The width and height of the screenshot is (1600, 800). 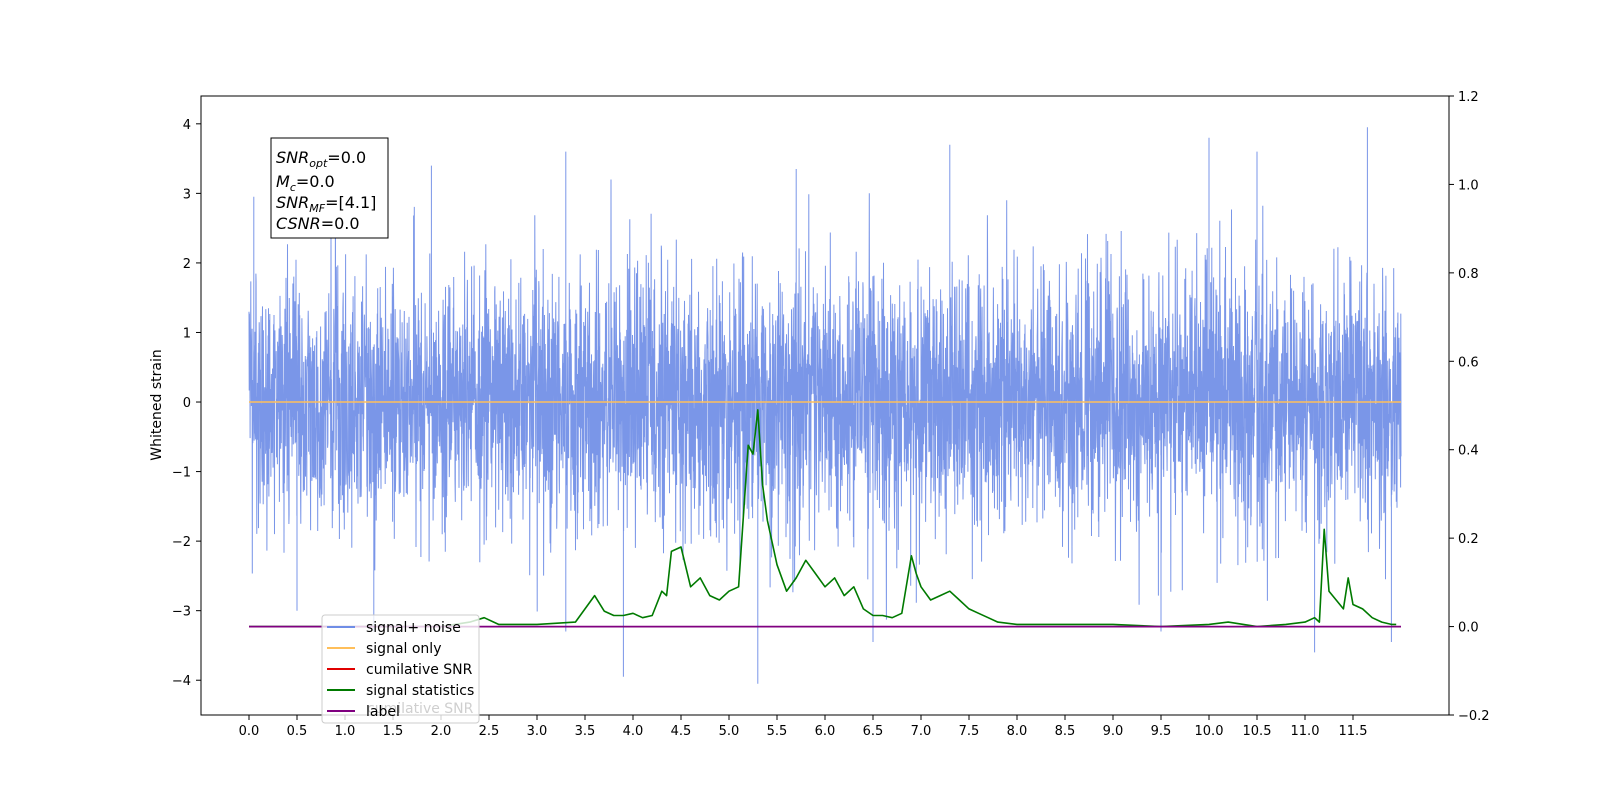 What do you see at coordinates (249, 731) in the screenshot?
I see `x-tick-label: 0.0` at bounding box center [249, 731].